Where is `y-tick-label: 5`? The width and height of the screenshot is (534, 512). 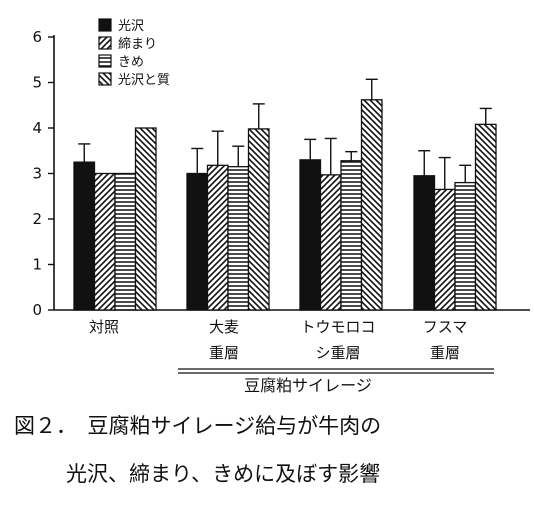
y-tick-label: 5 is located at coordinates (37, 83).